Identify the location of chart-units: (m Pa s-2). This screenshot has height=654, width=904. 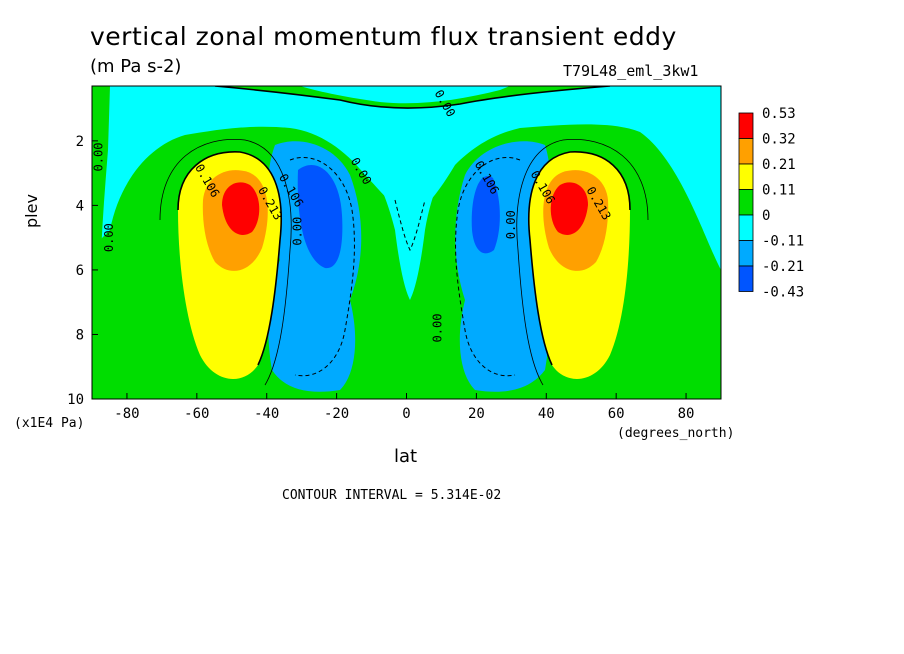
(136, 66).